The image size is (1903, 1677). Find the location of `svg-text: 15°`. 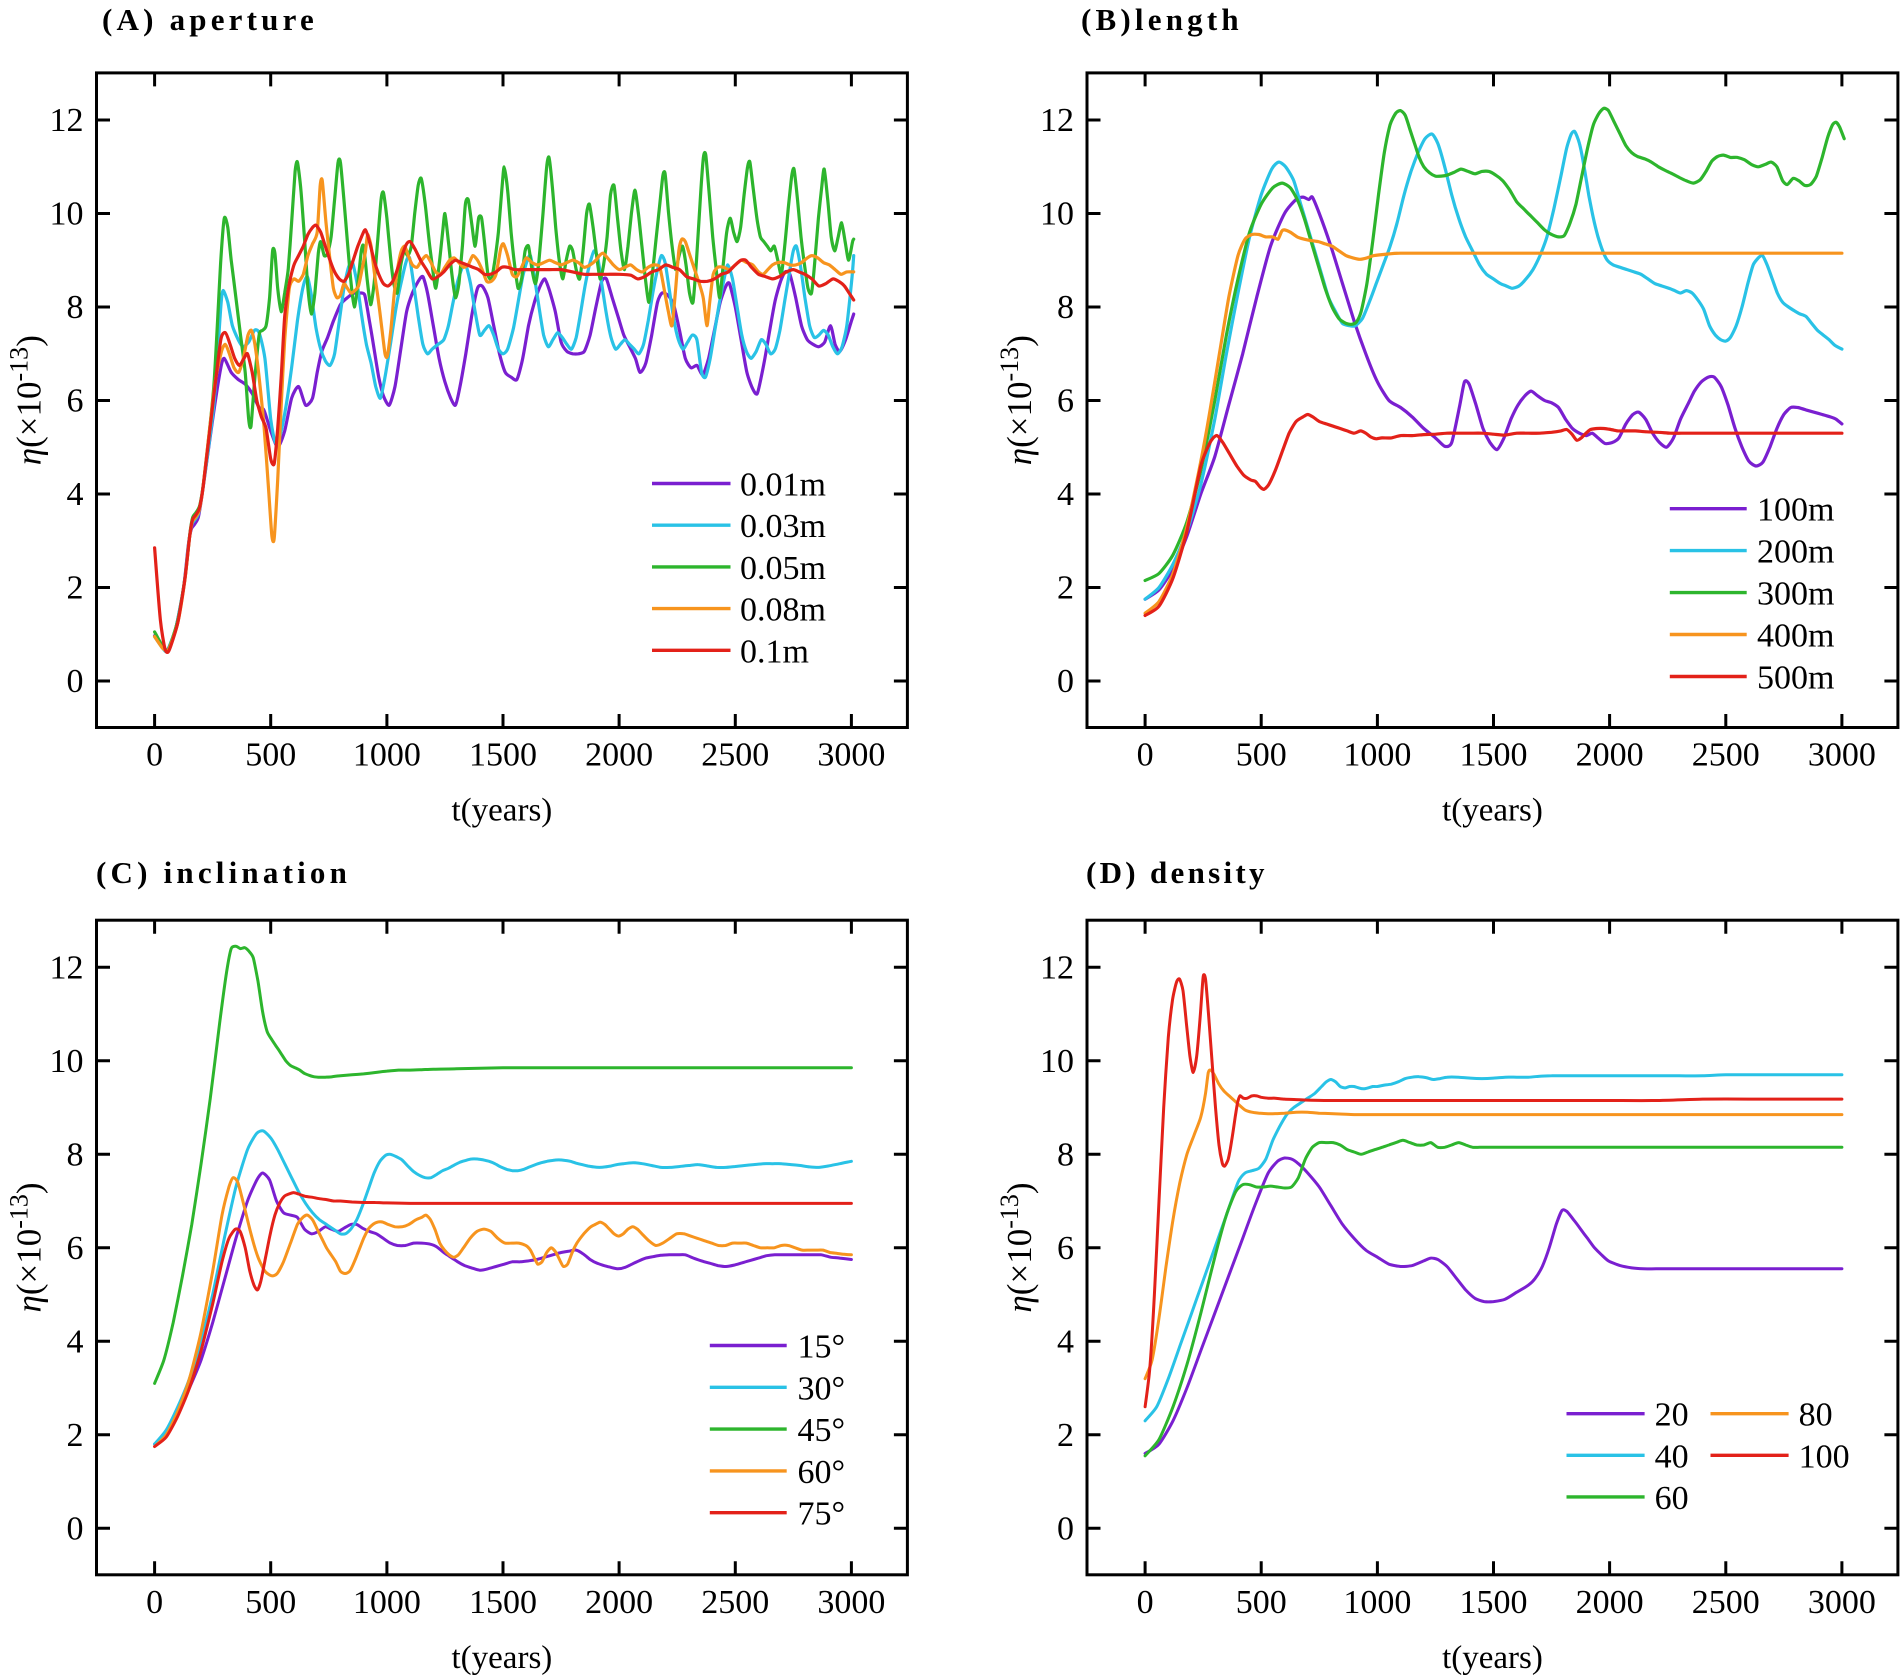

svg-text: 15° is located at coordinates (822, 1347).